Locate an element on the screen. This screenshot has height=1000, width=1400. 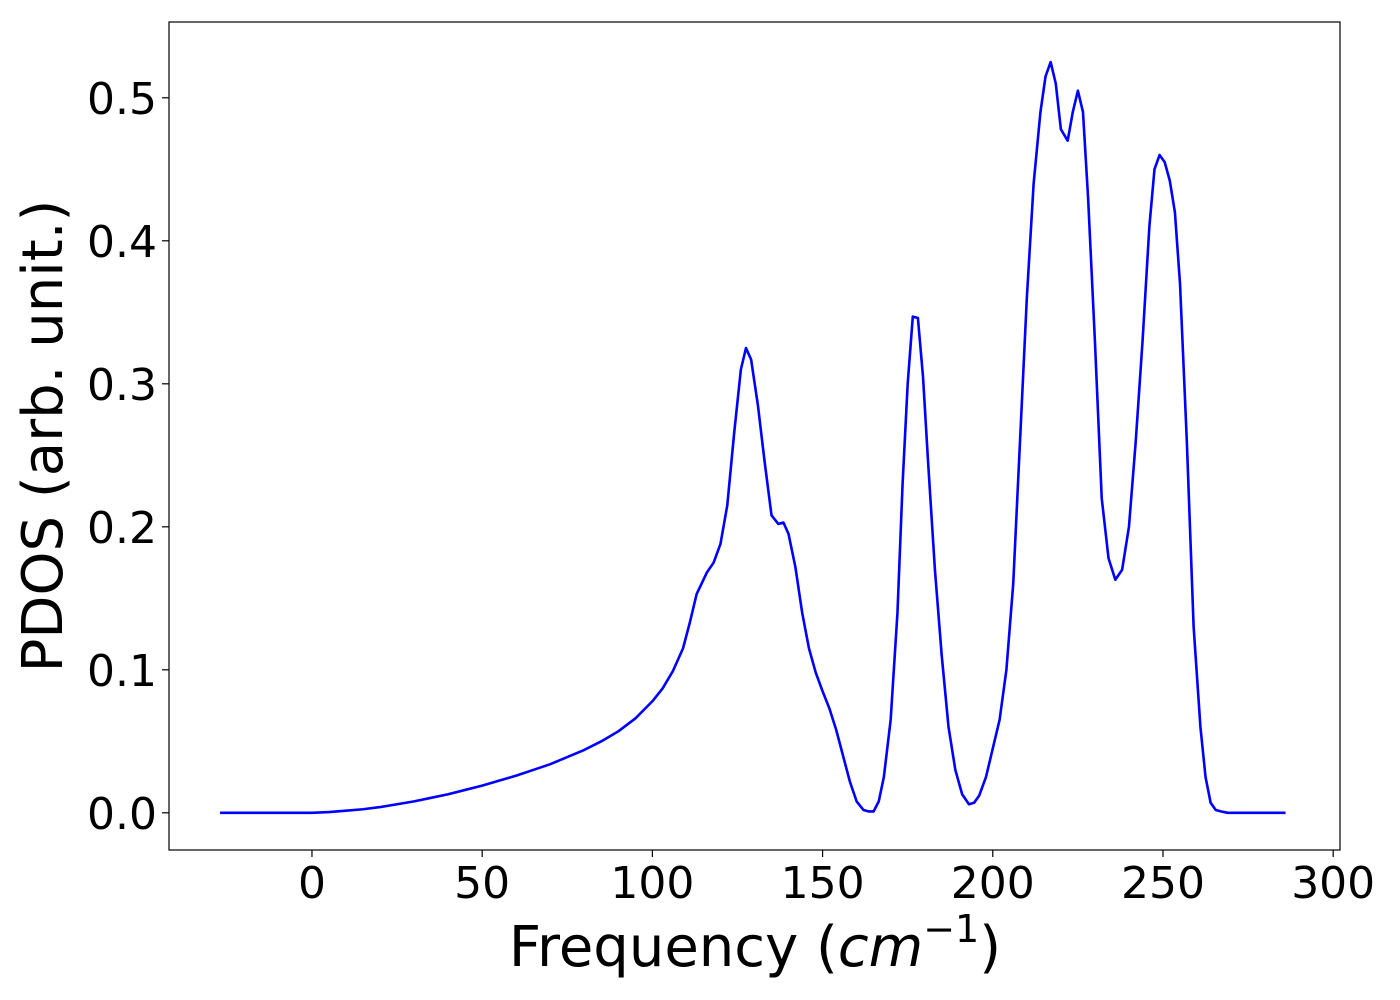
x-axis-label-math: cm is located at coordinates (880, 947).